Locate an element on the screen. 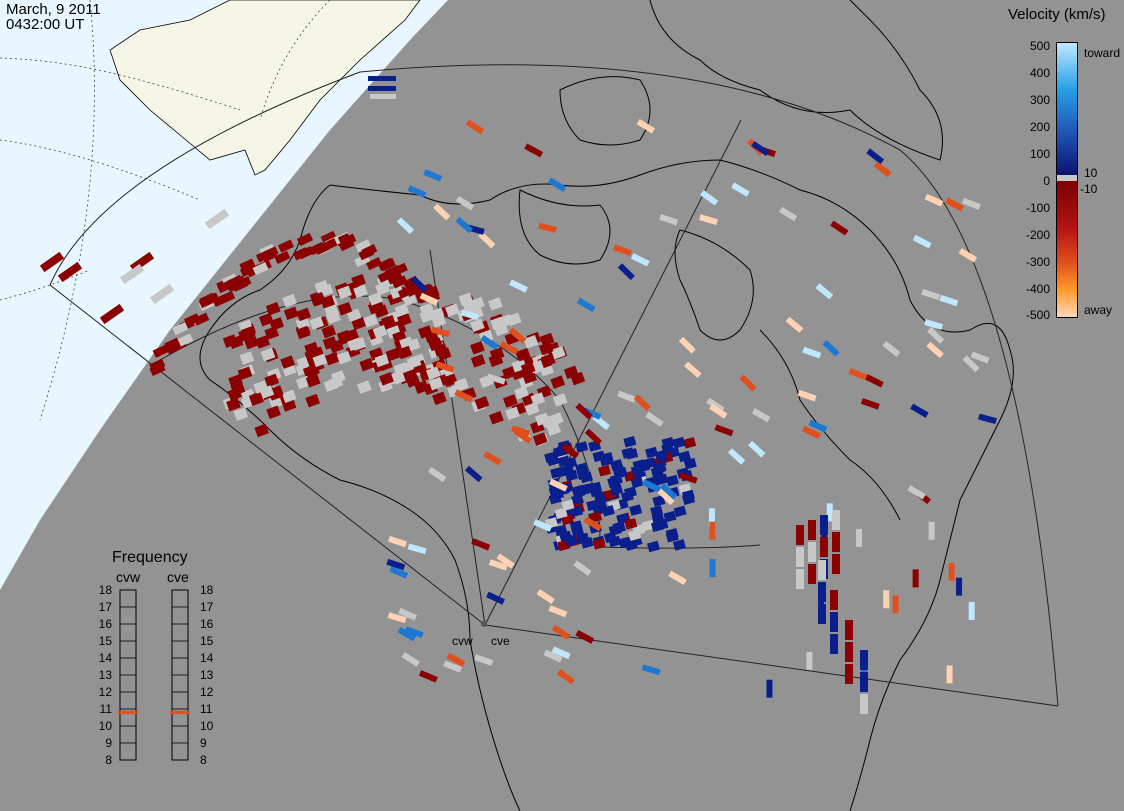 This screenshot has height=811, width=1124. freq-cve-label: cve is located at coordinates (178, 577).